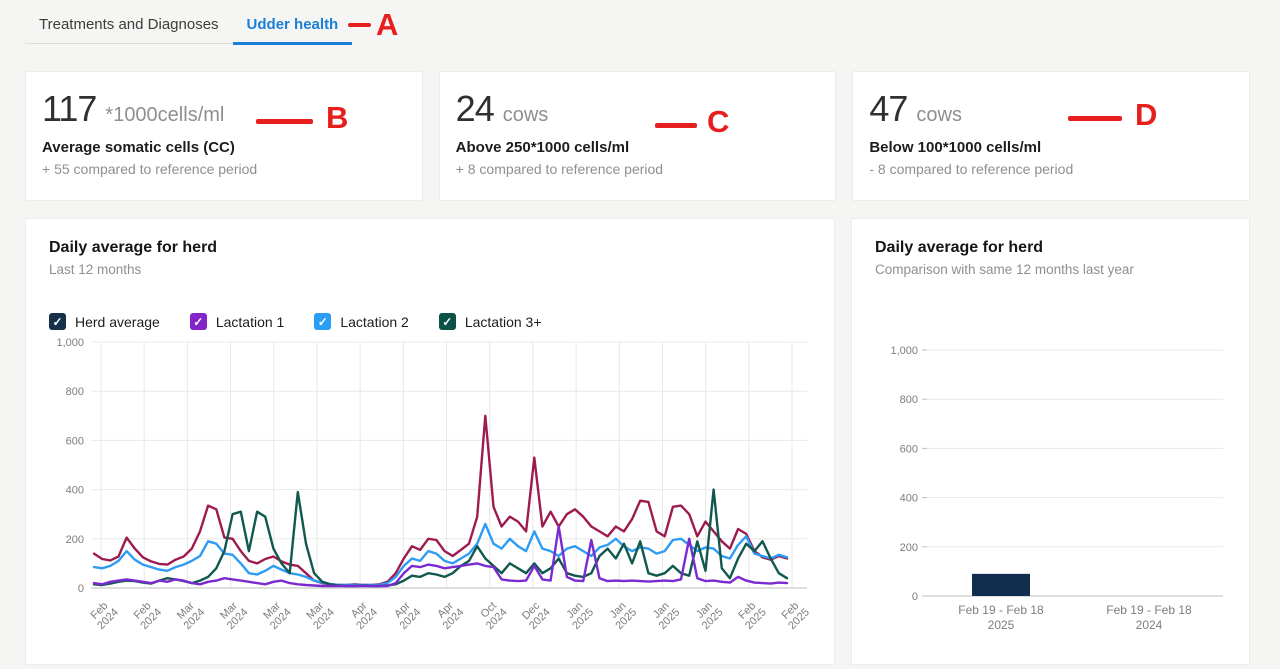 This screenshot has height=669, width=1280. I want to click on legend-item-lactation-1: ✓ Lactation 1, so click(237, 321).